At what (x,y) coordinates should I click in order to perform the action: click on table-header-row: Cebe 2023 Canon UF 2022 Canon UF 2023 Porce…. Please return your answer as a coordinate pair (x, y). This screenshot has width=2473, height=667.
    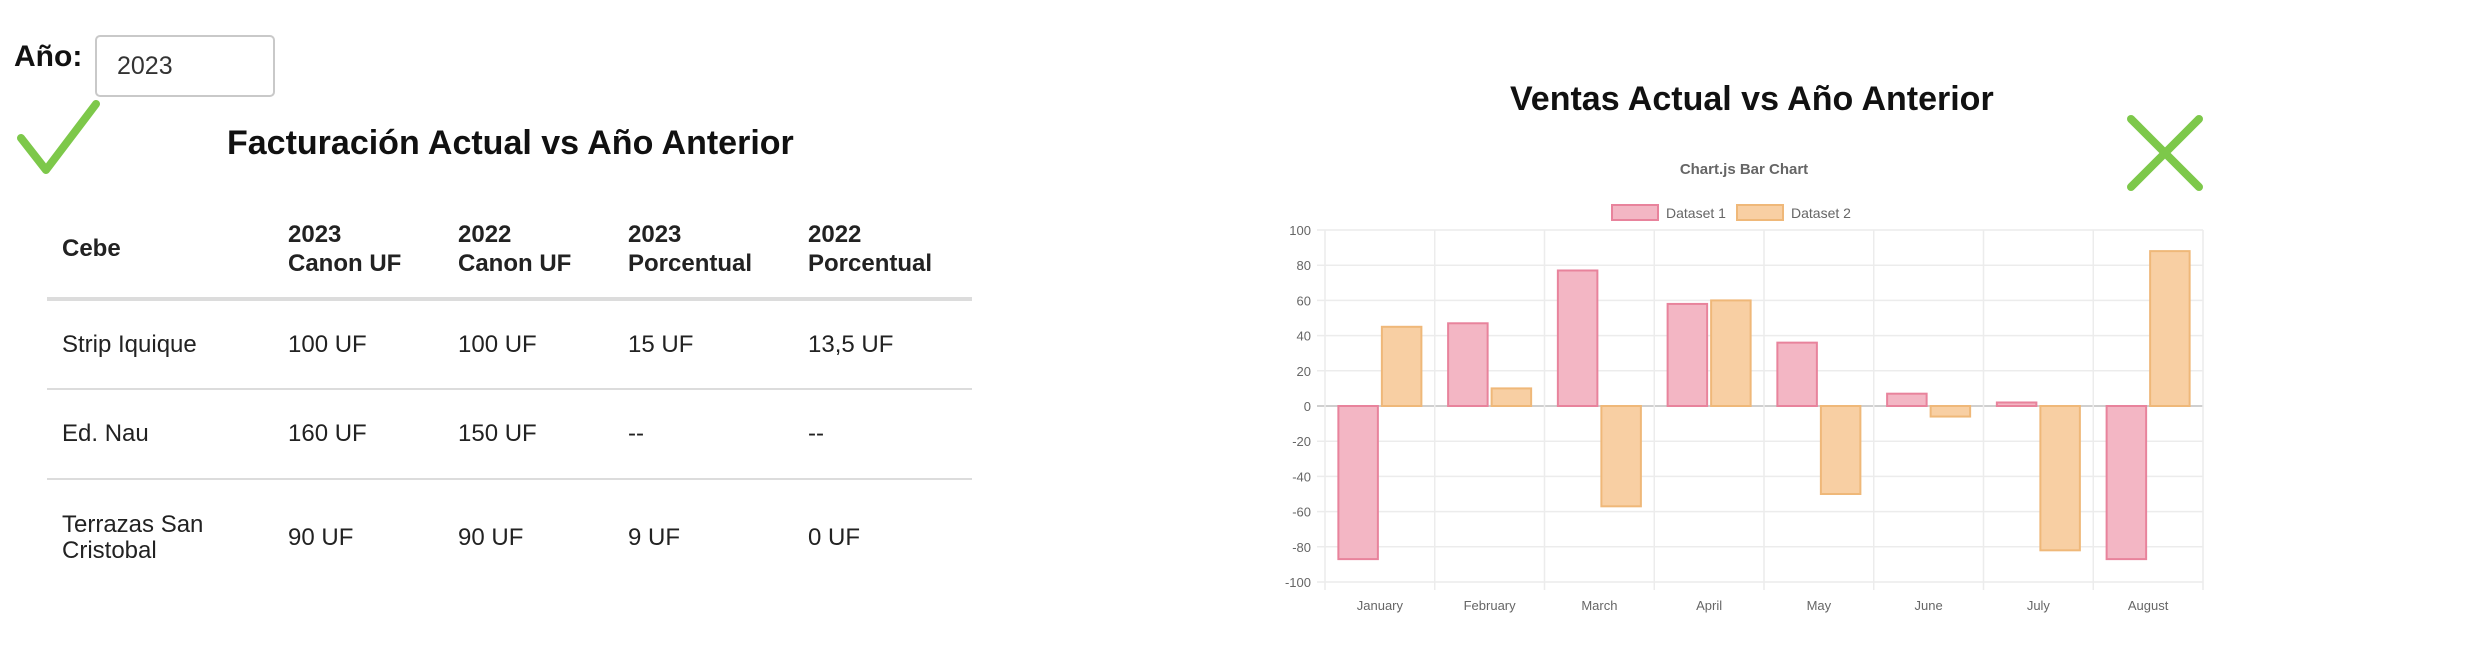
    Looking at the image, I should click on (509, 250).